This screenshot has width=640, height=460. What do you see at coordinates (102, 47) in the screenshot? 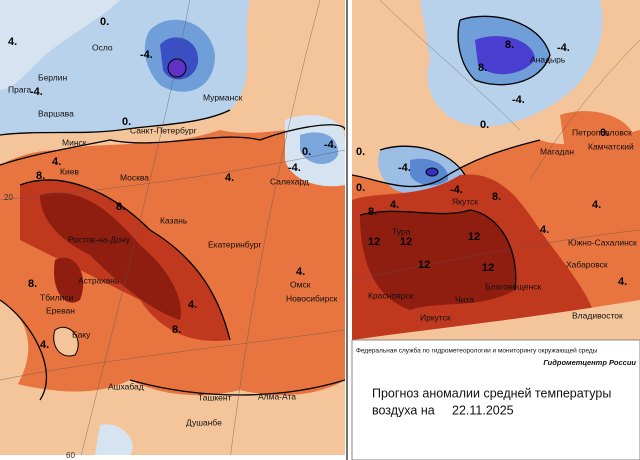
I see `city-label: Осло` at bounding box center [102, 47].